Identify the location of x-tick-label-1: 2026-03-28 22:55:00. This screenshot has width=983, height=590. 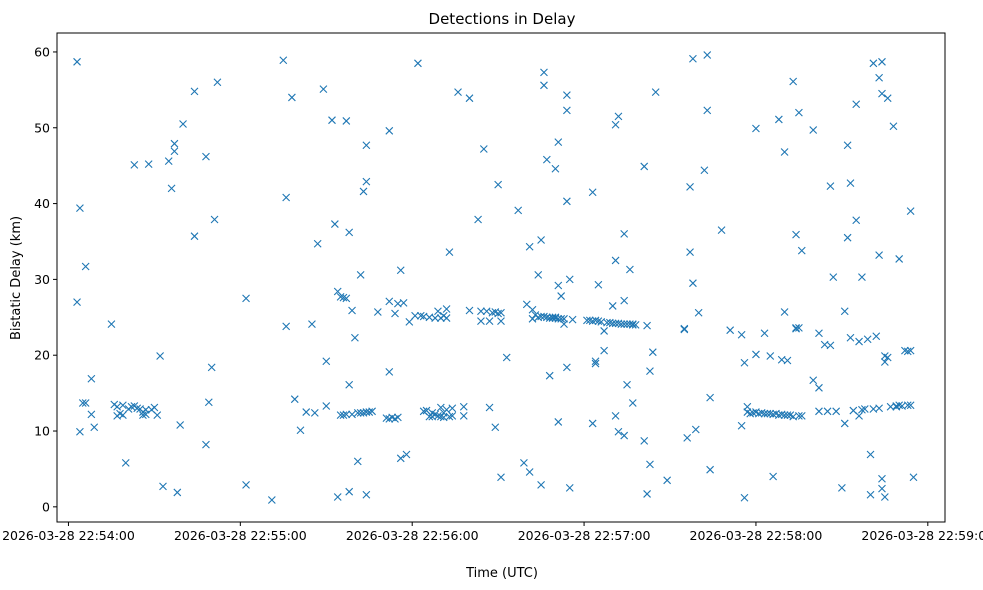
(240, 535).